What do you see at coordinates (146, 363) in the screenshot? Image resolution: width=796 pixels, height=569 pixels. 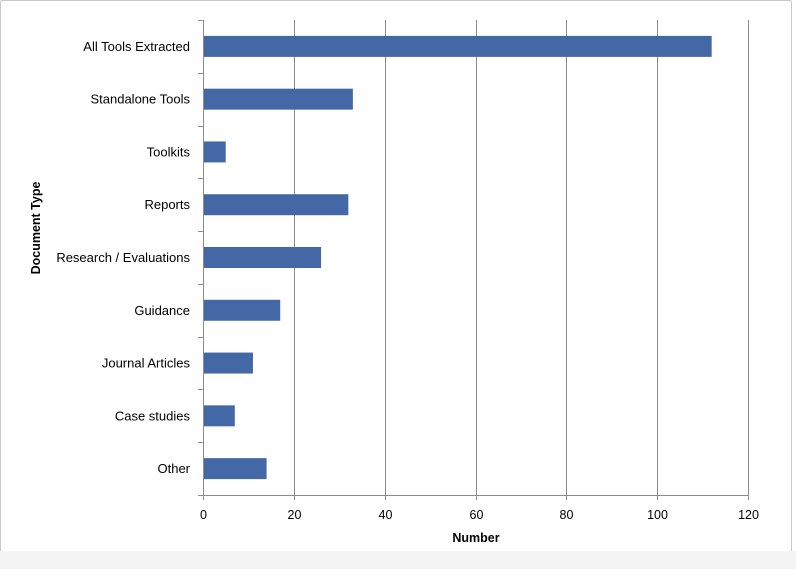 I see `category-label: Journal Articles` at bounding box center [146, 363].